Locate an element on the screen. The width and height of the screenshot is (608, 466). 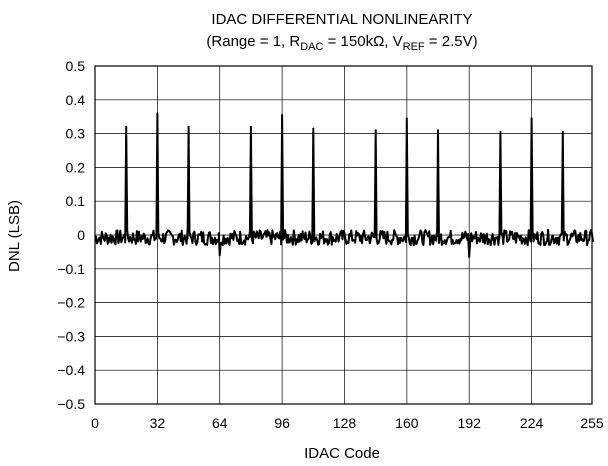
y-axis-label: DNL (LSB) is located at coordinates (14, 236).